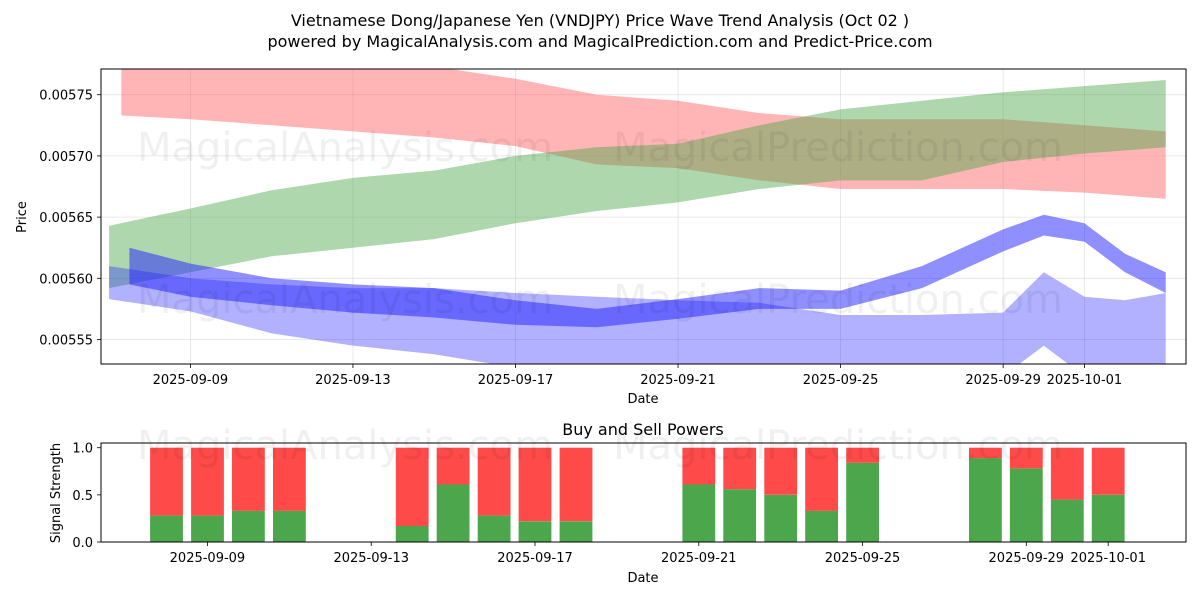 This screenshot has width=1200, height=600. Describe the element at coordinates (66, 157) in the screenshot. I see `y-tick-label: 0.00570` at that location.